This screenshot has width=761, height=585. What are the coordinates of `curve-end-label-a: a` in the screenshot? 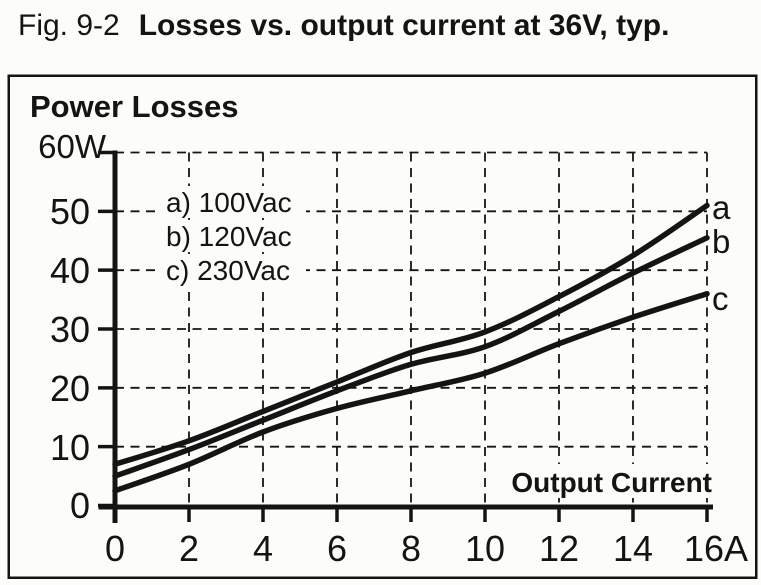 It's located at (721, 207).